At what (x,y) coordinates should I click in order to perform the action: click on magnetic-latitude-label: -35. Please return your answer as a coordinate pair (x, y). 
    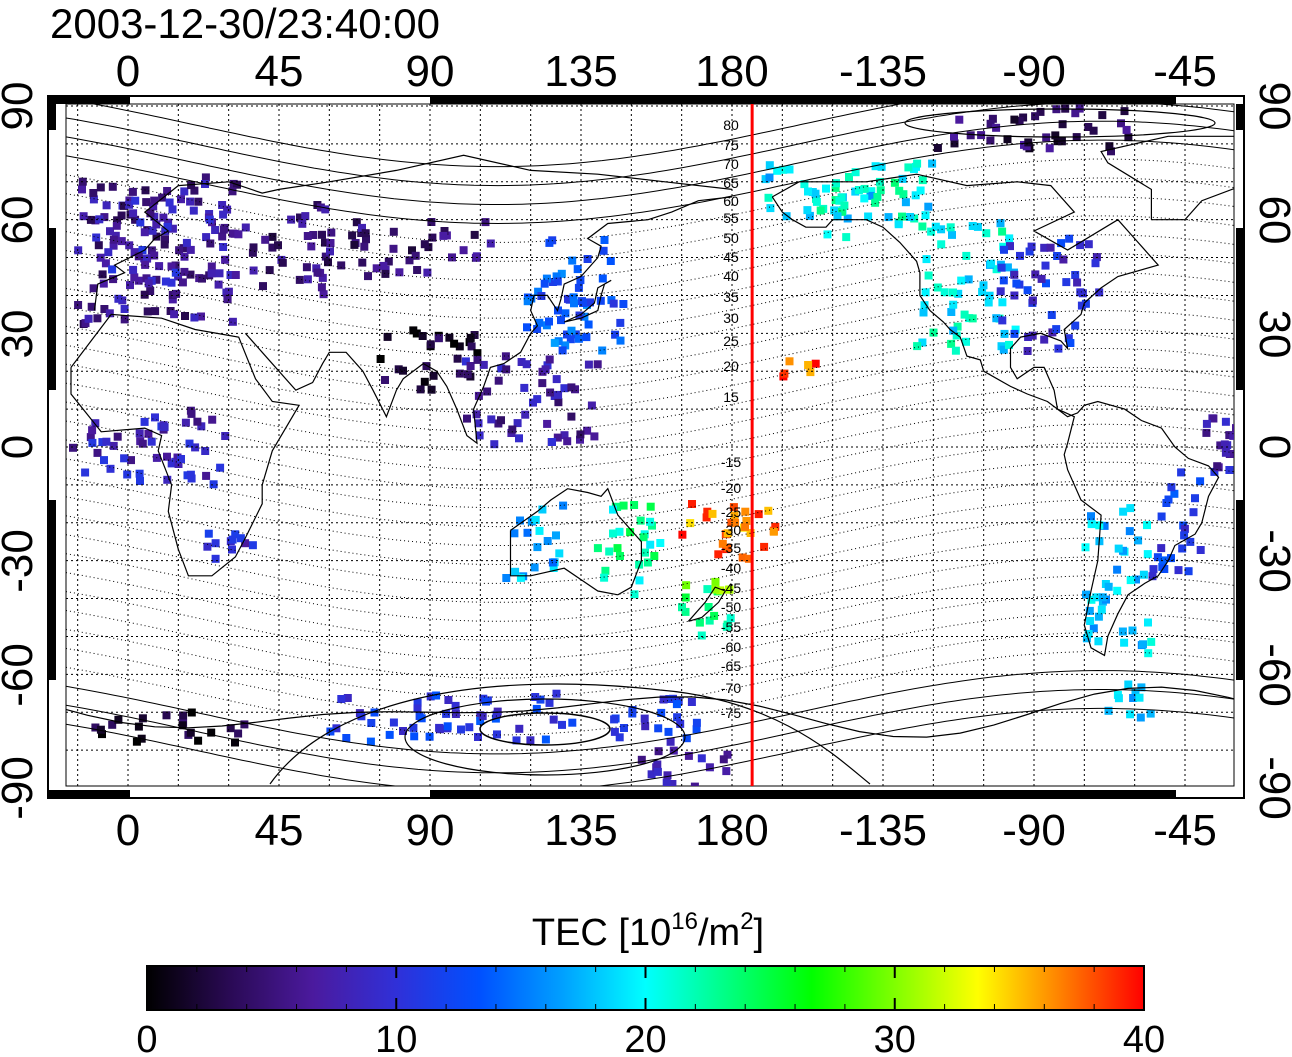
    Looking at the image, I should click on (731, 548).